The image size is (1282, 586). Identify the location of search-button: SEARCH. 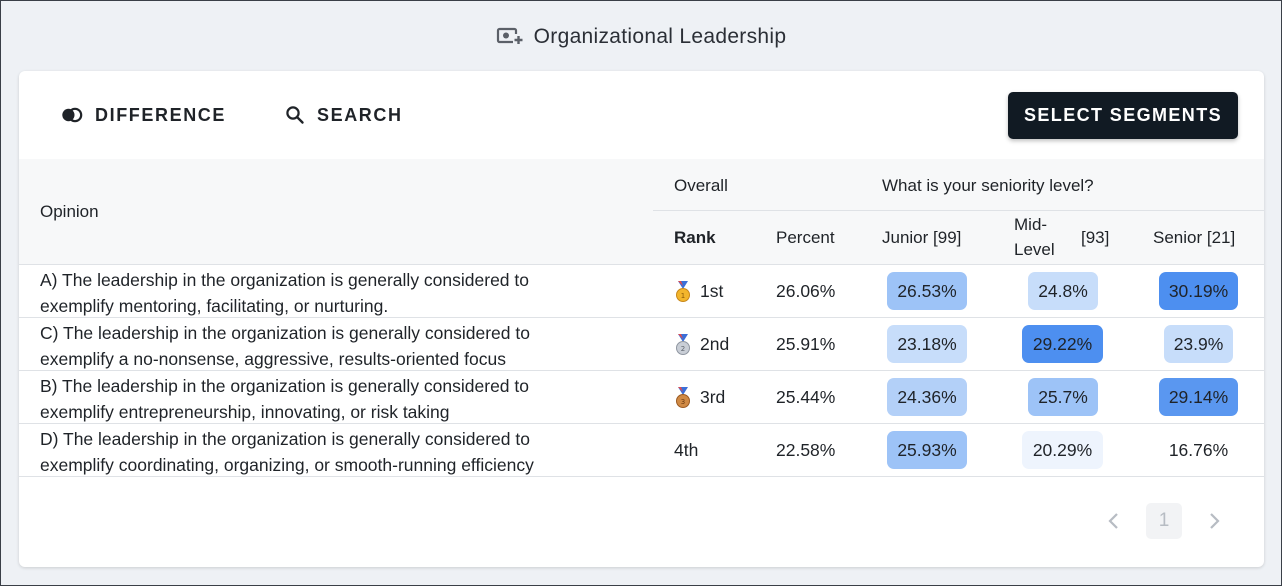
(344, 115).